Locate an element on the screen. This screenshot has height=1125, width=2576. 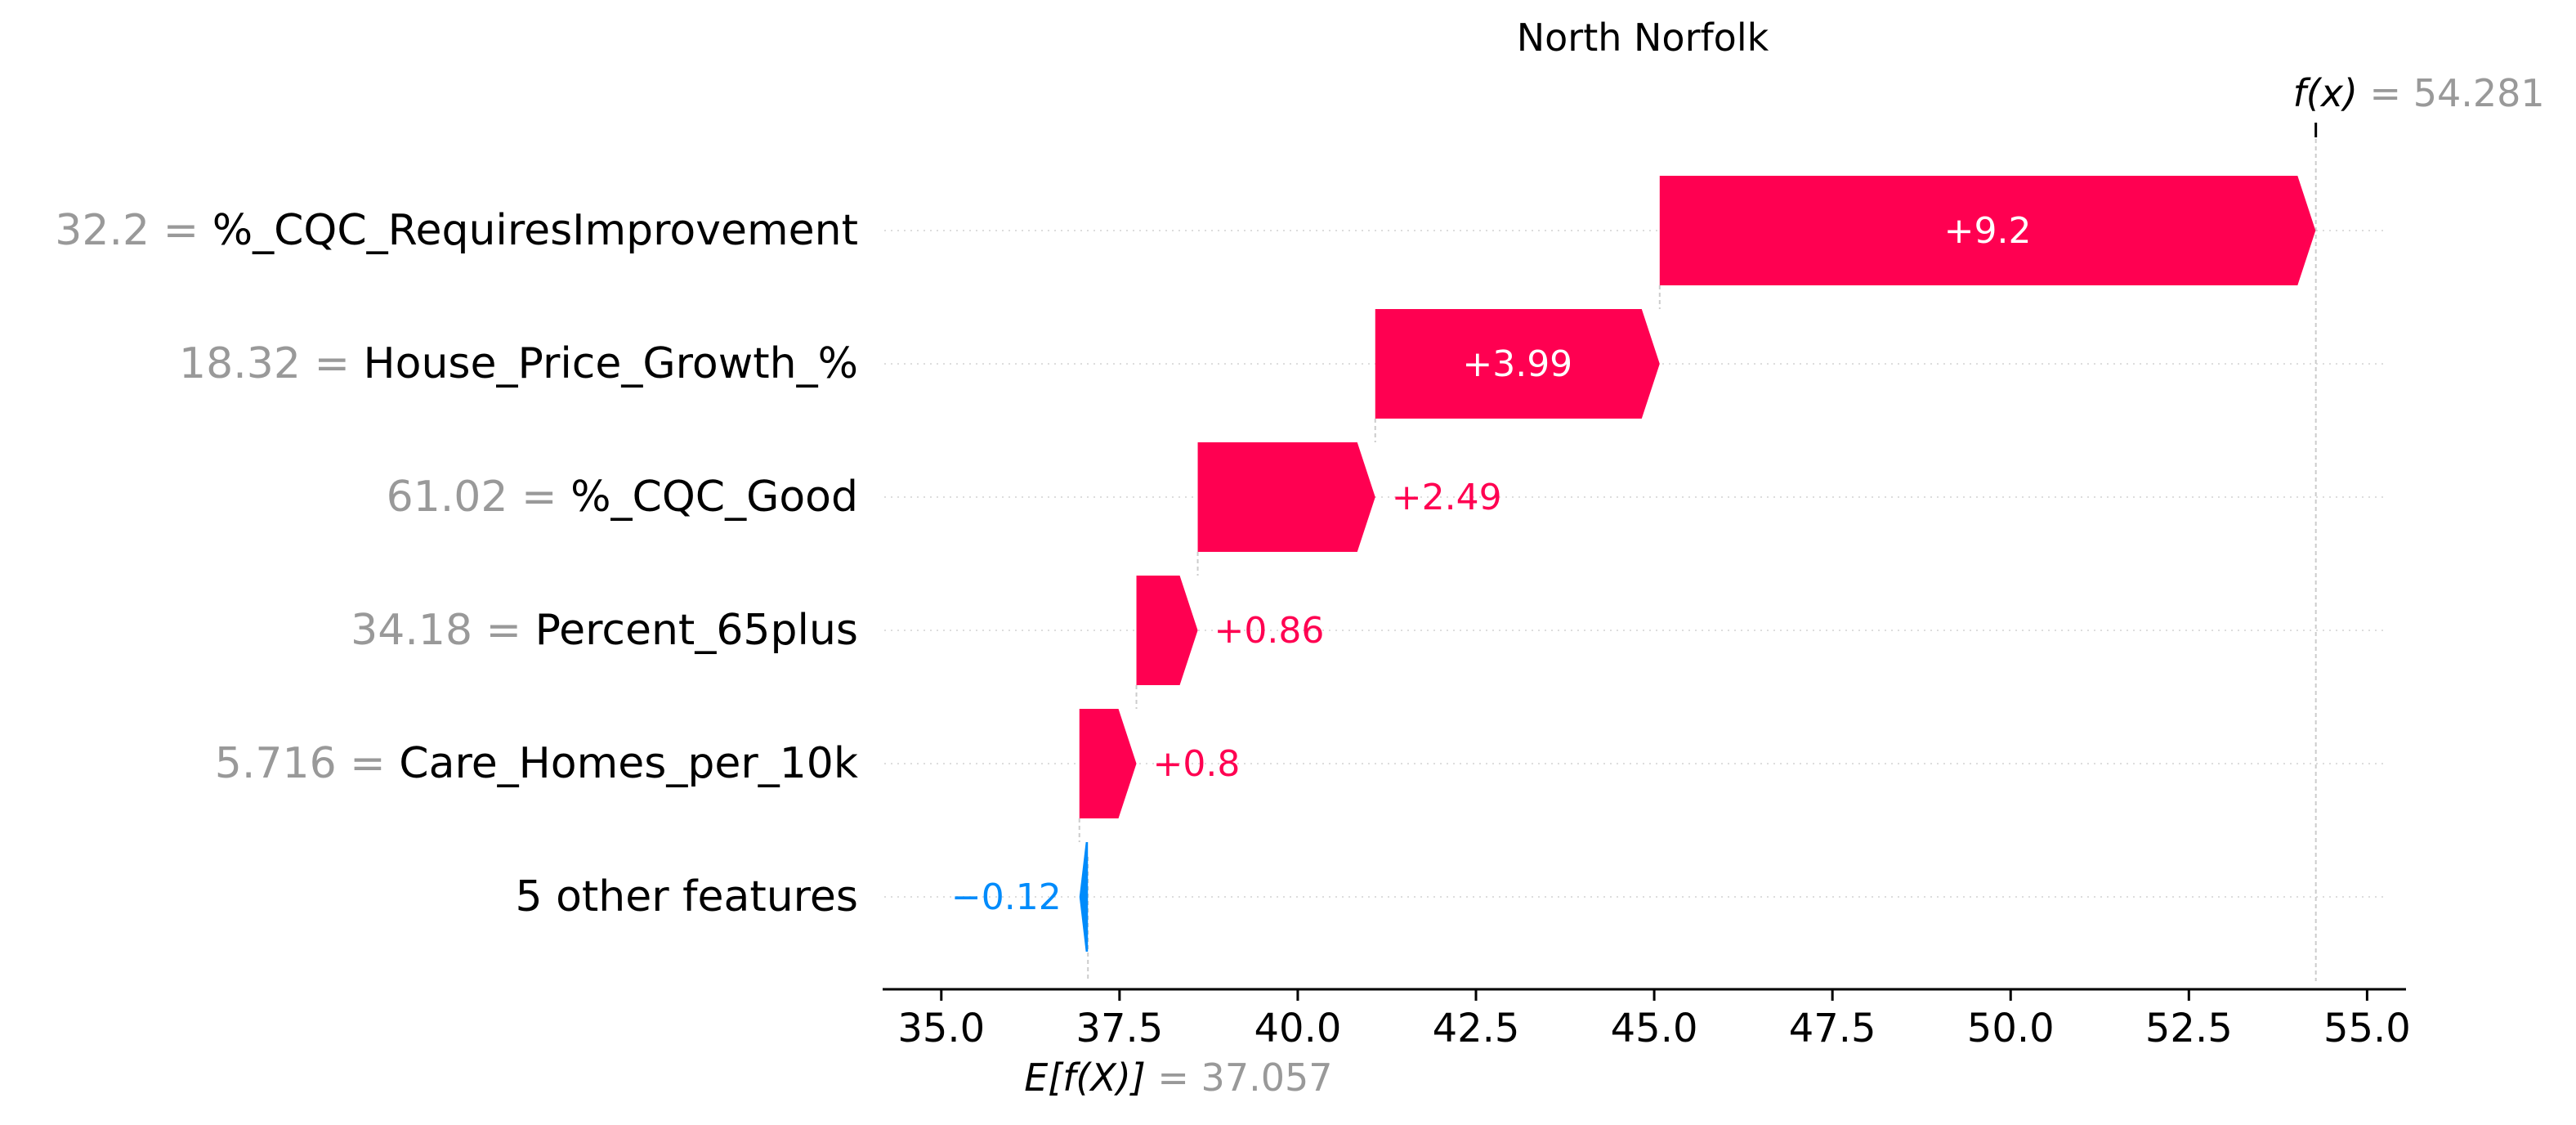
ex-annotation: E[f(X)] = 37.057 is located at coordinates (1178, 1078).